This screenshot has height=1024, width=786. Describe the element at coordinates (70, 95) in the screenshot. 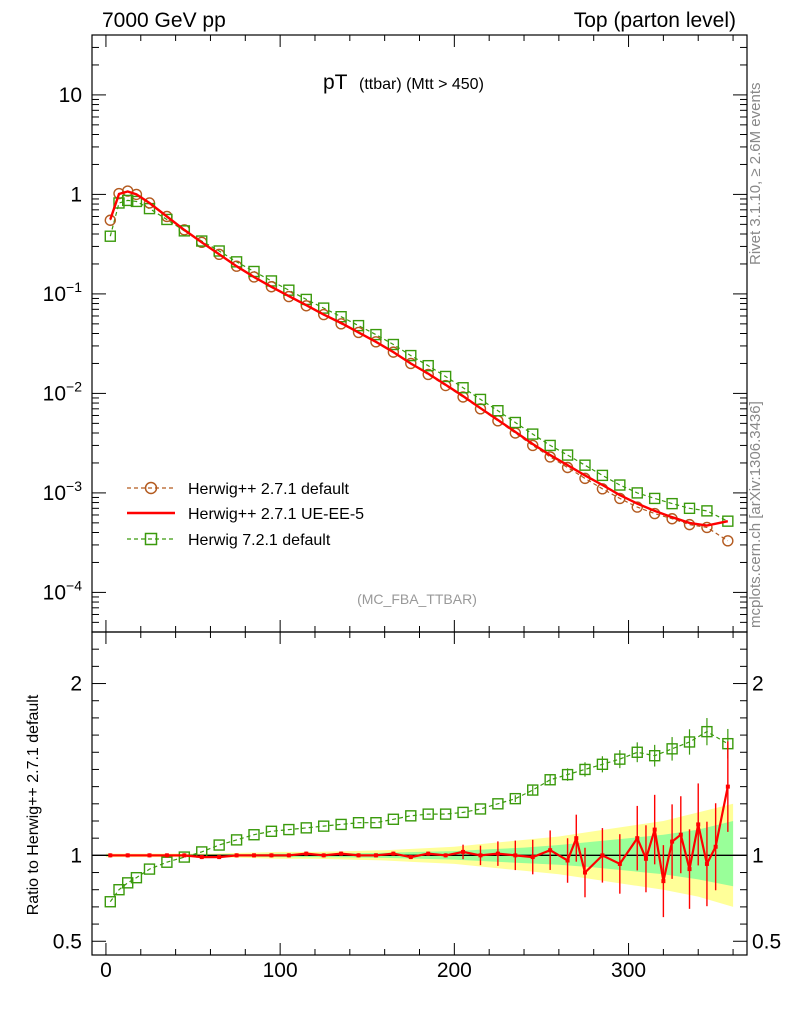

I see `y-tick-label: 10` at that location.